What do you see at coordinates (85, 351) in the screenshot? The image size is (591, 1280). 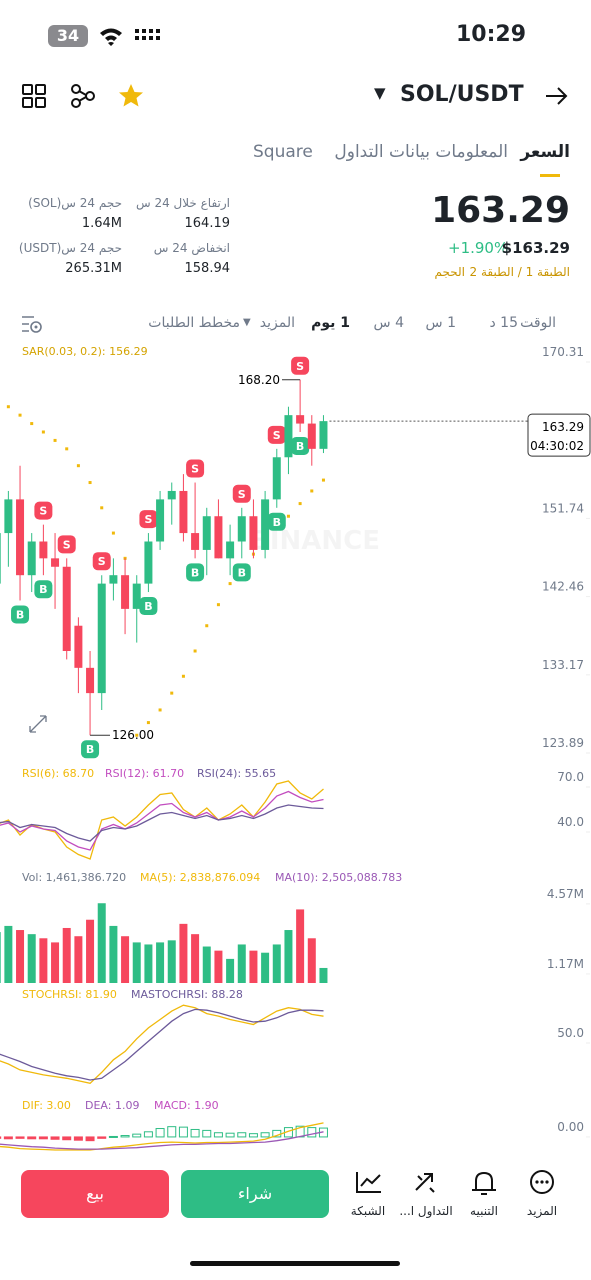 I see `indicator-legend: SAR(0.03, 0.2): 156.29` at bounding box center [85, 351].